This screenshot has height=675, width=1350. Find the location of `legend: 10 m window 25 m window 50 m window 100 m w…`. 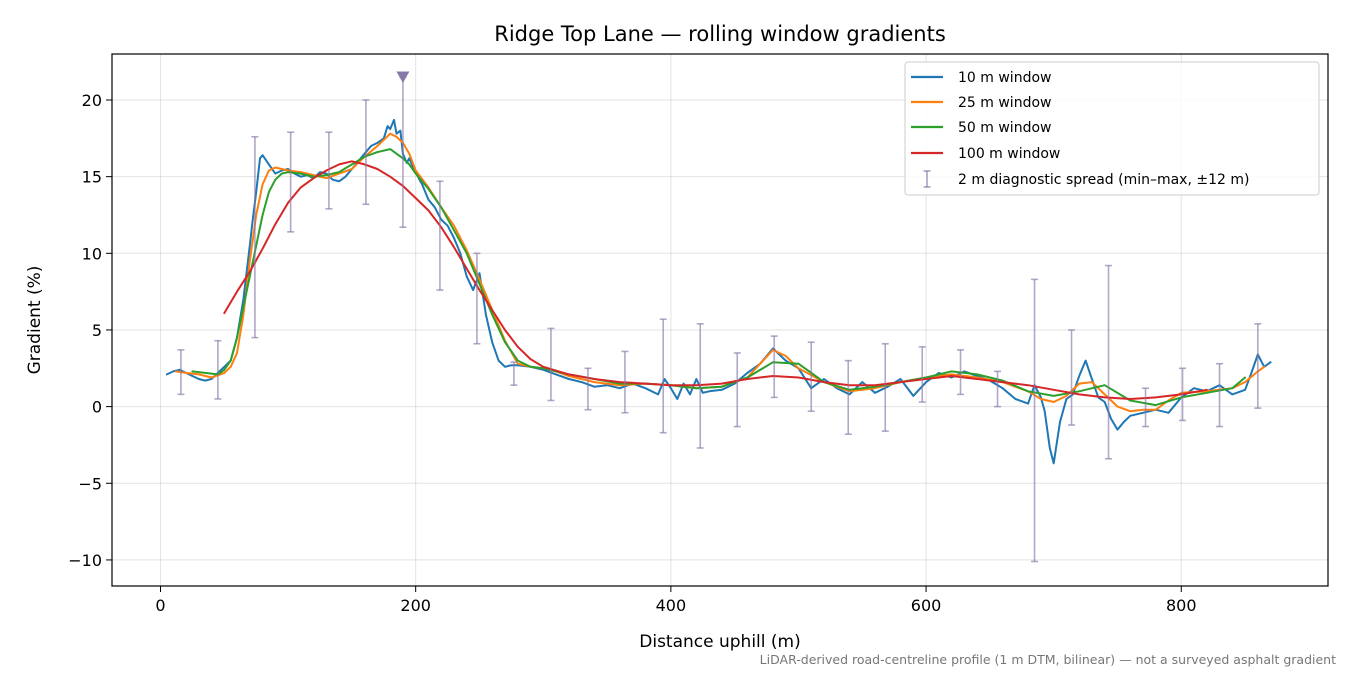

legend: 10 m window 25 m window 50 m window 100 m w… is located at coordinates (1112, 128).